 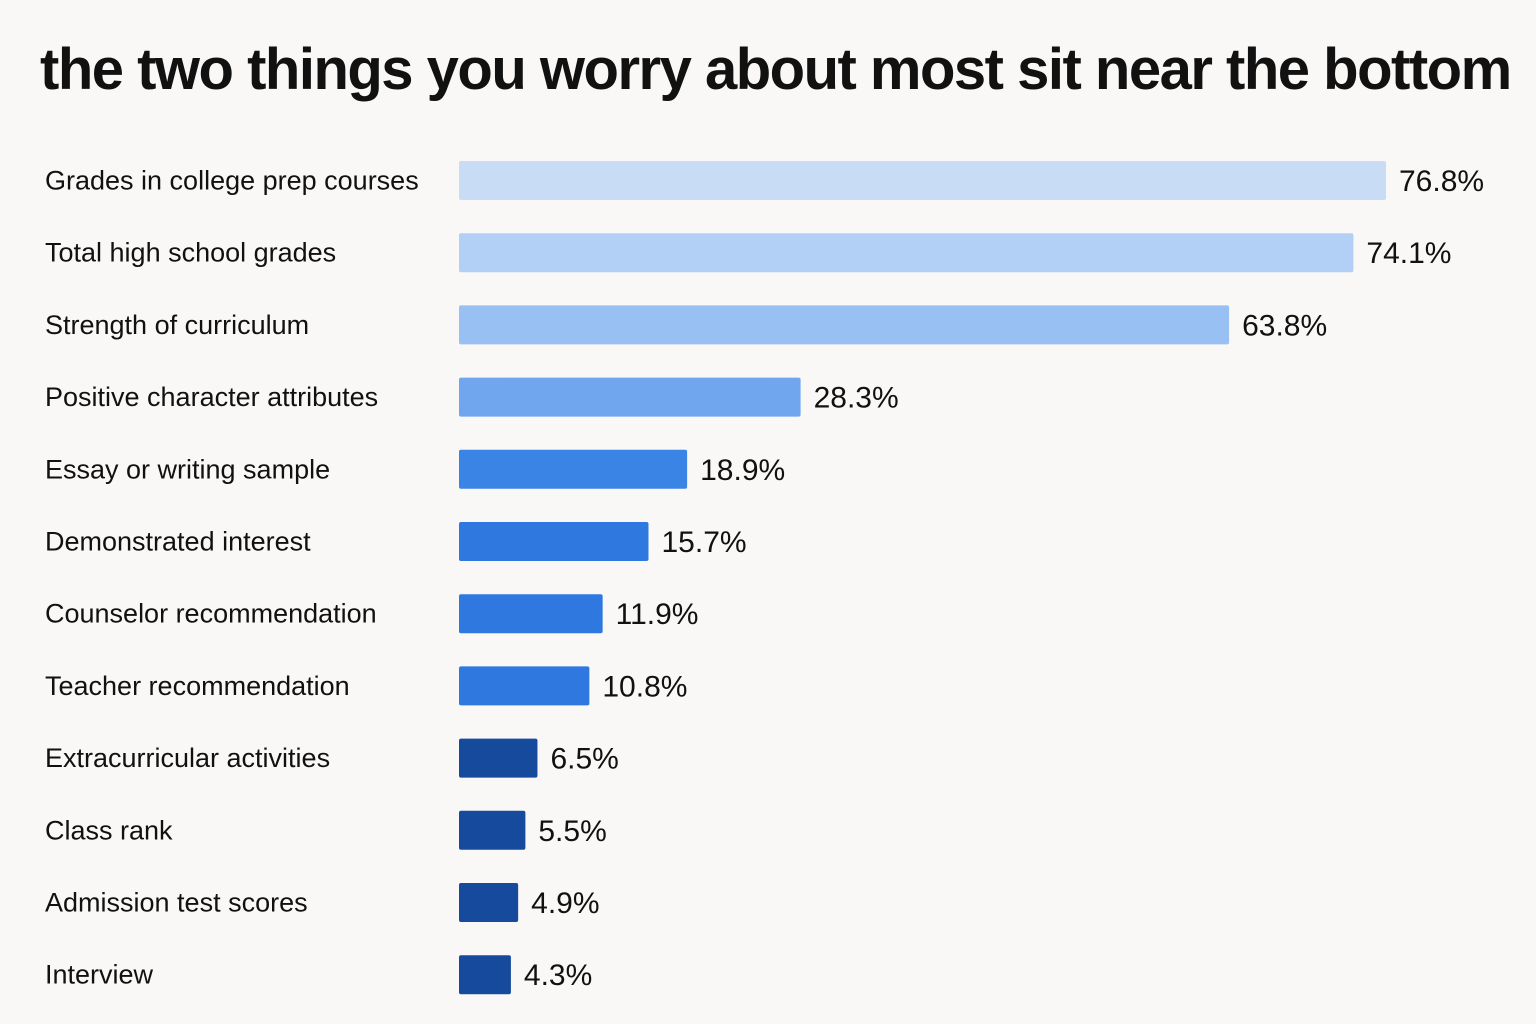 What do you see at coordinates (177, 325) in the screenshot?
I see `category-label: Strength of curriculum` at bounding box center [177, 325].